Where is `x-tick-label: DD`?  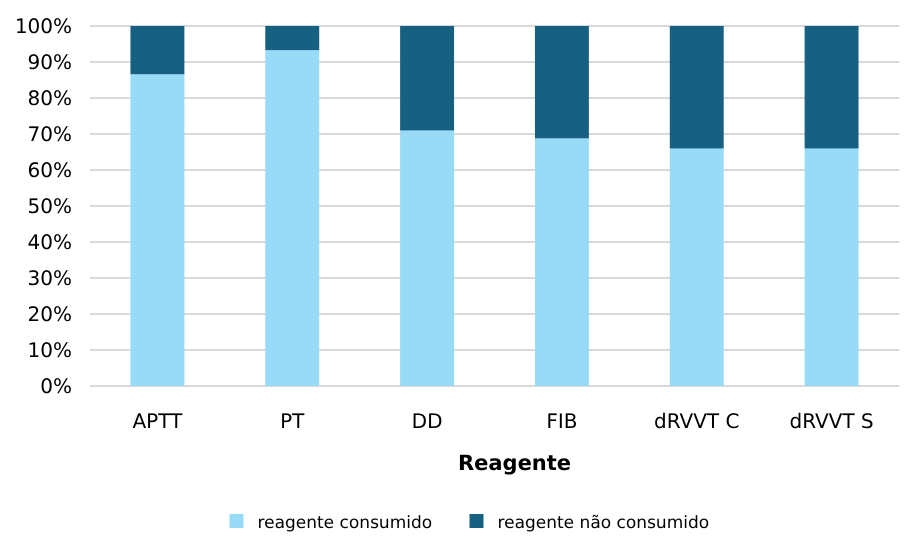
x-tick-label: DD is located at coordinates (427, 421).